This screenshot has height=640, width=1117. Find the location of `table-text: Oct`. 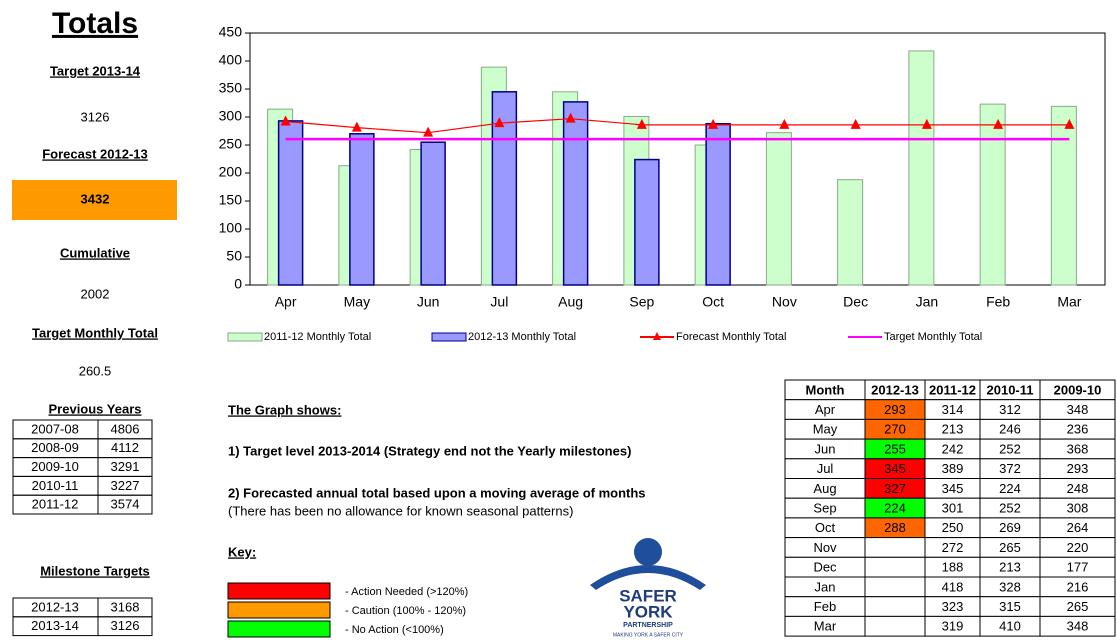

table-text: Oct is located at coordinates (825, 527).